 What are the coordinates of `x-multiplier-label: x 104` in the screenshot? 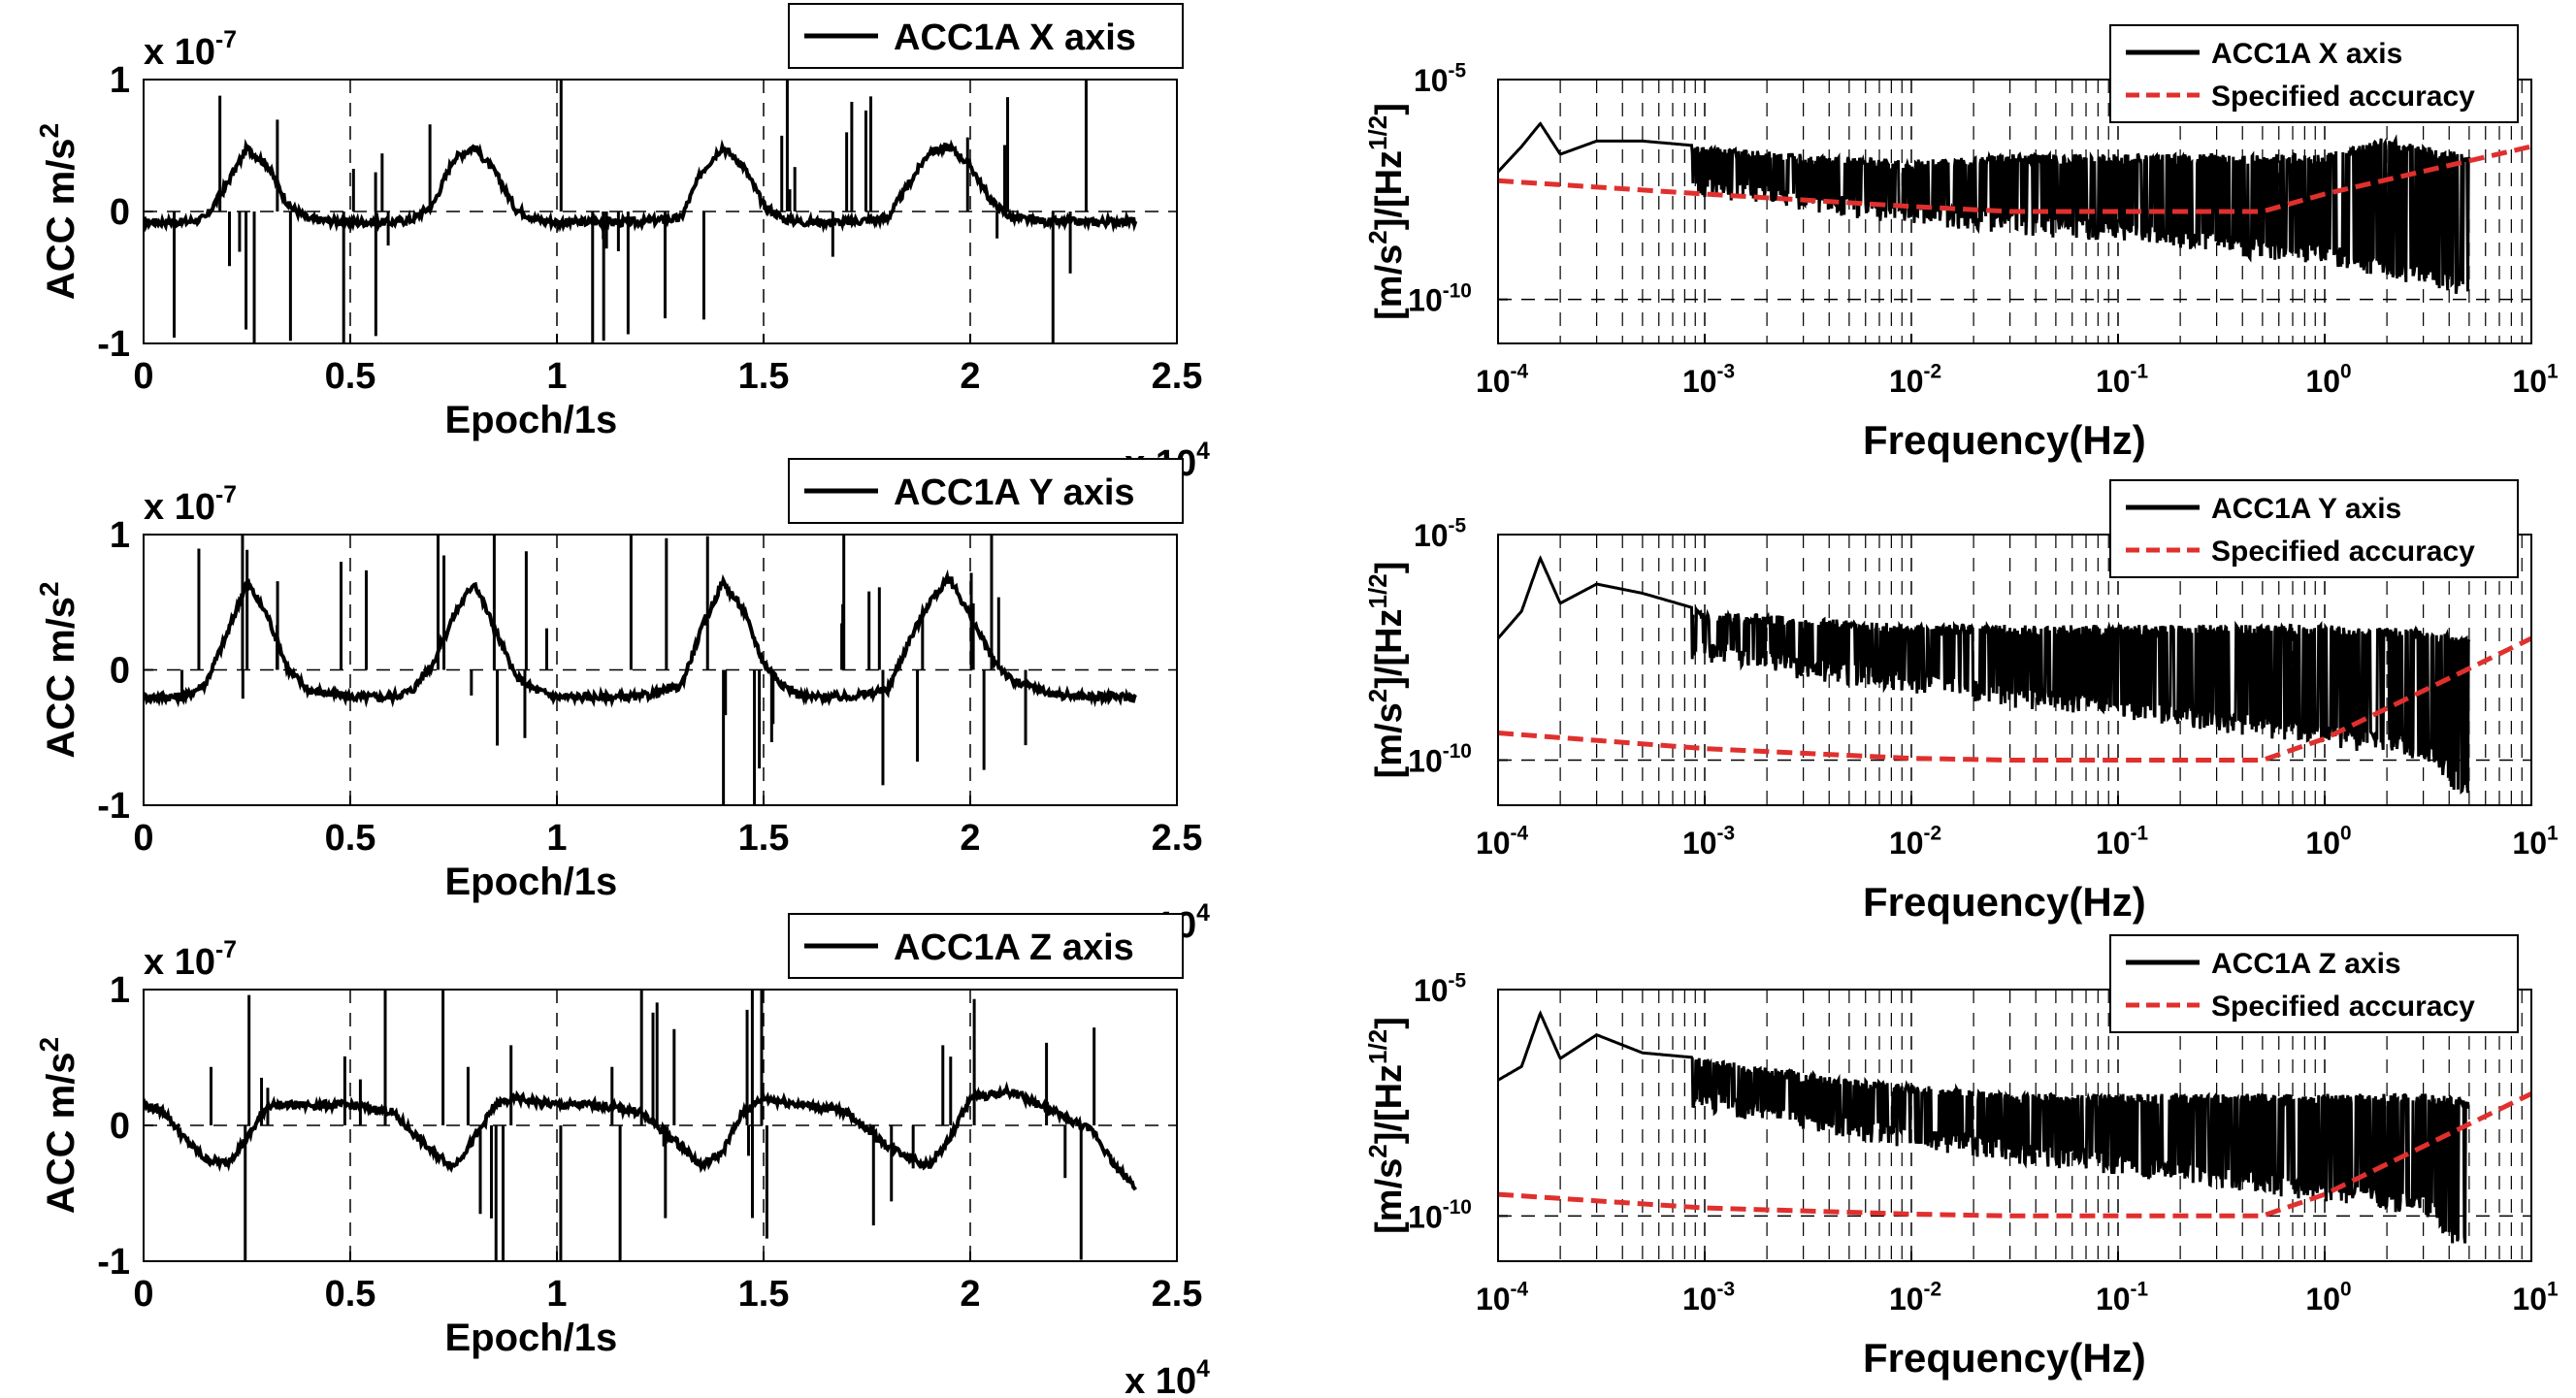 It's located at (1167, 1377).